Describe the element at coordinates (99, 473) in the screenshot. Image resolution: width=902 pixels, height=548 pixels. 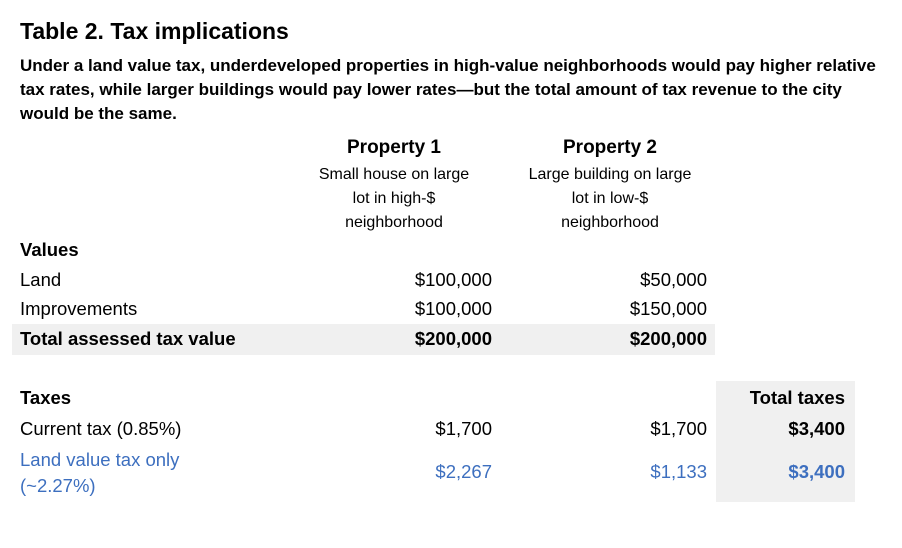
I see `land-value-tax-label: Land value tax only (~2.27%)` at that location.